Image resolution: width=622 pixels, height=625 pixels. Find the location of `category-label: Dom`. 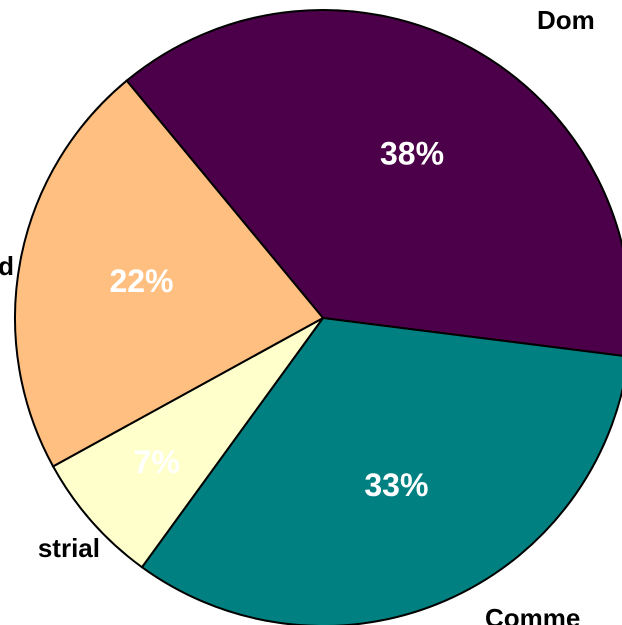

category-label: Dom is located at coordinates (566, 20).